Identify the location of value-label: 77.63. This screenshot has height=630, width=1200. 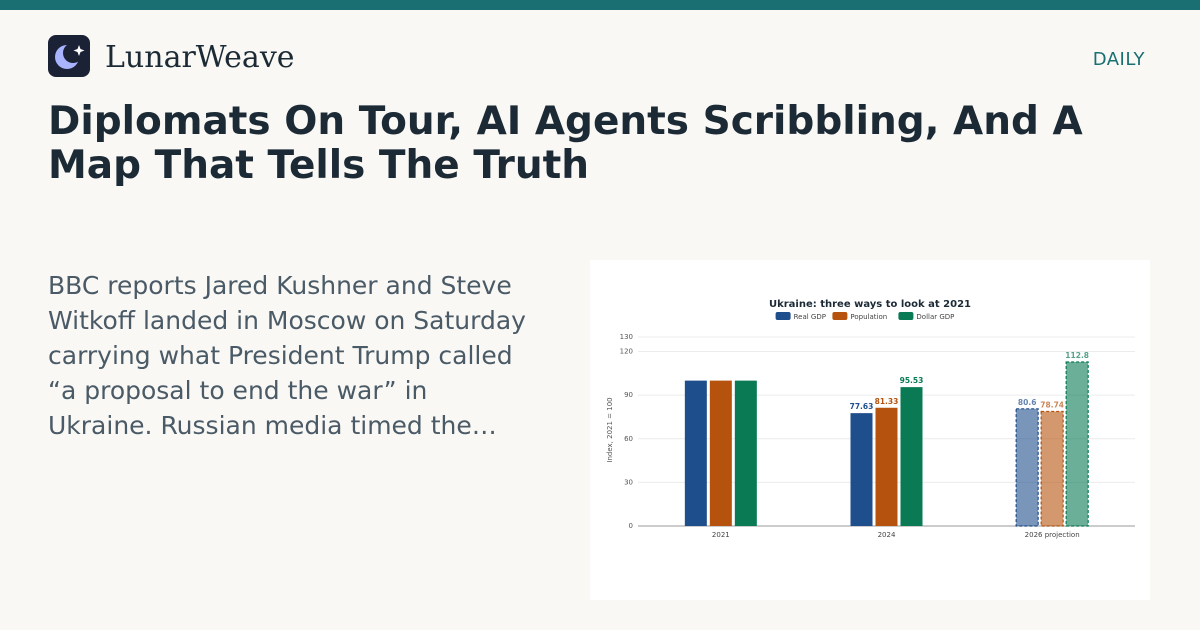
(862, 406).